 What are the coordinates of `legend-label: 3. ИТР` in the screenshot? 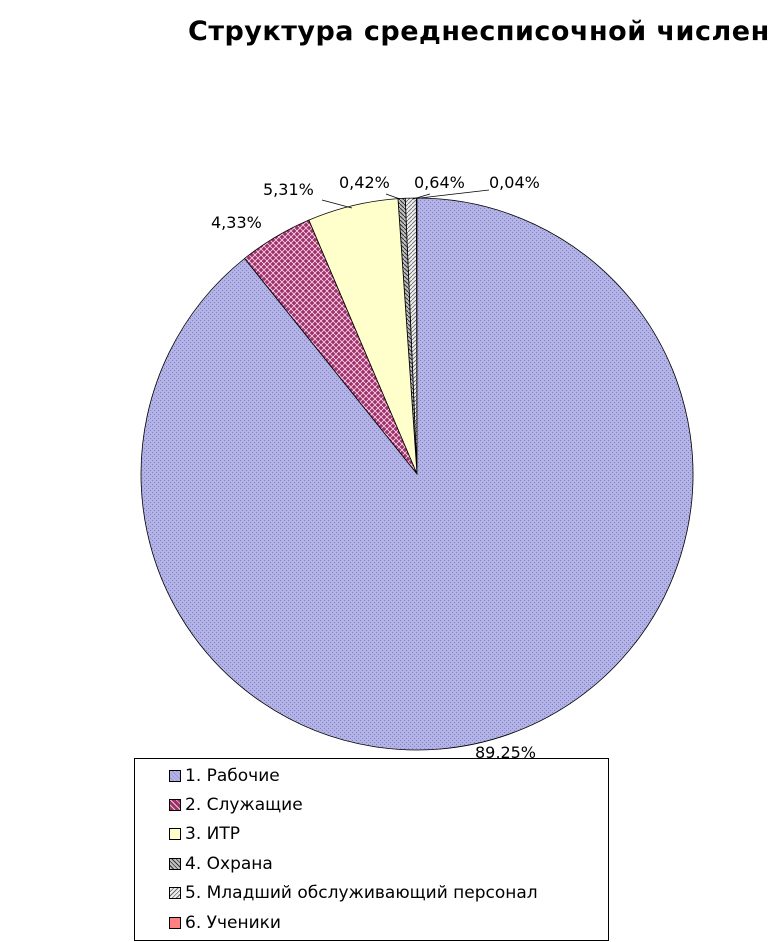 It's located at (212, 834).